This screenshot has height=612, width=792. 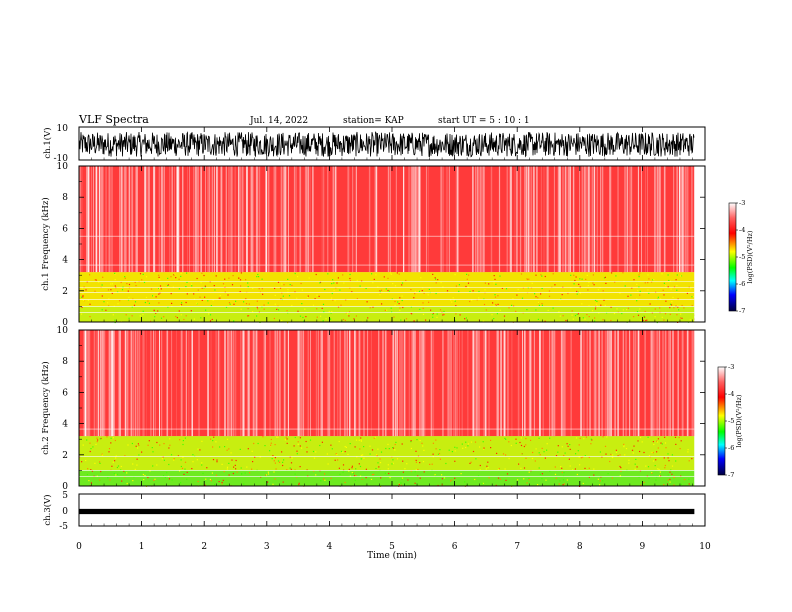 I want to click on x-tick-label: 4, so click(x=330, y=547).